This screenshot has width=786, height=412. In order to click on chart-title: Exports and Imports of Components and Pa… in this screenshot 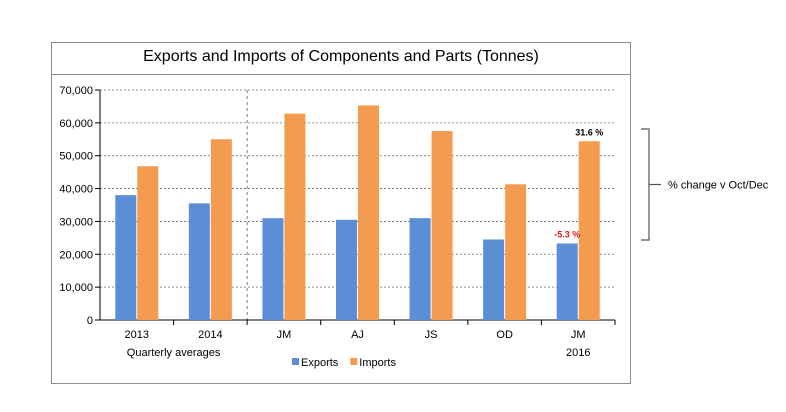, I will do `click(341, 56)`.